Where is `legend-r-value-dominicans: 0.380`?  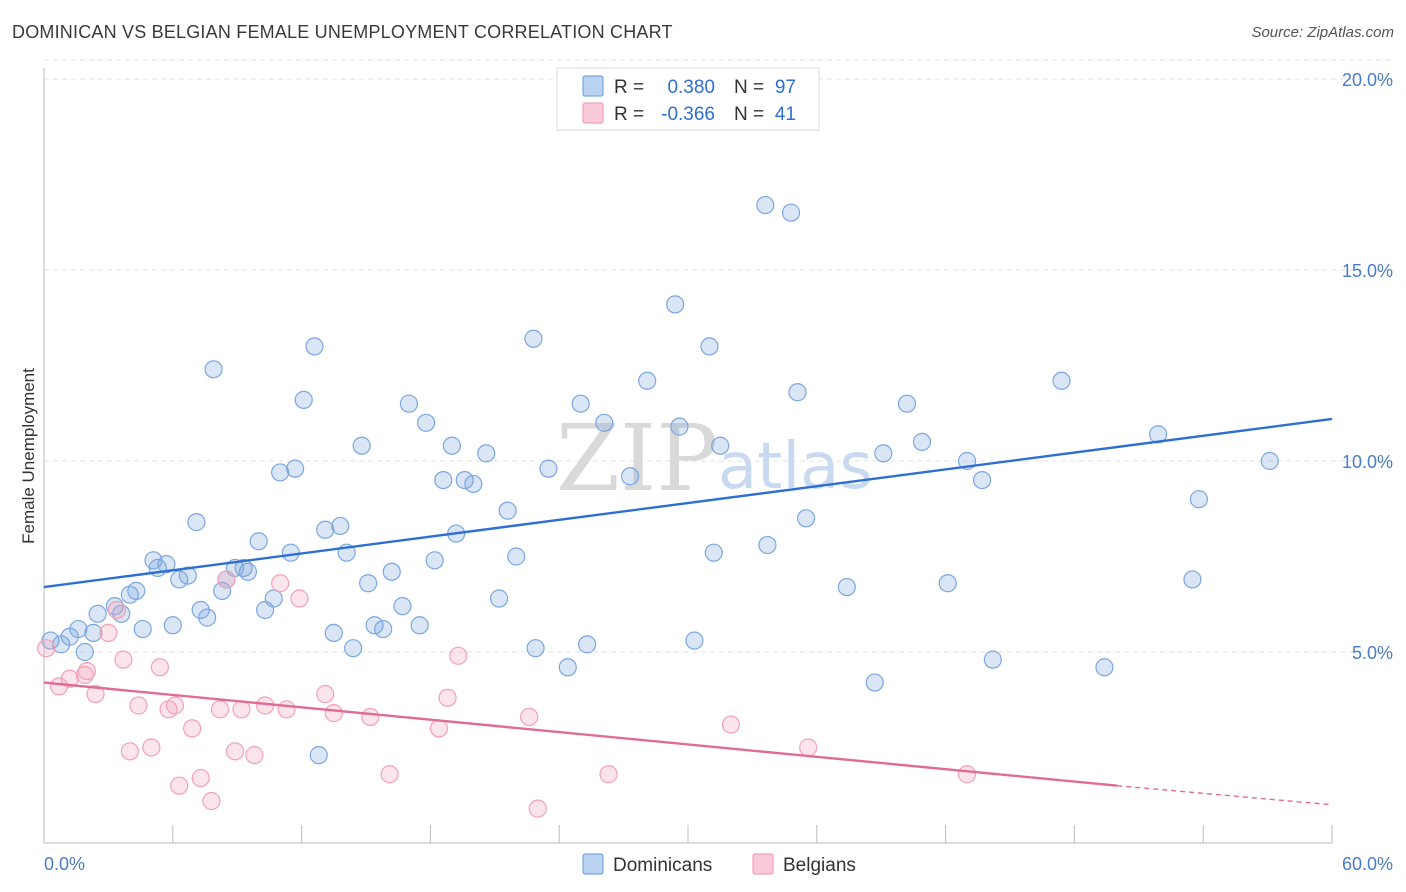
legend-r-value-dominicans: 0.380 is located at coordinates (691, 87).